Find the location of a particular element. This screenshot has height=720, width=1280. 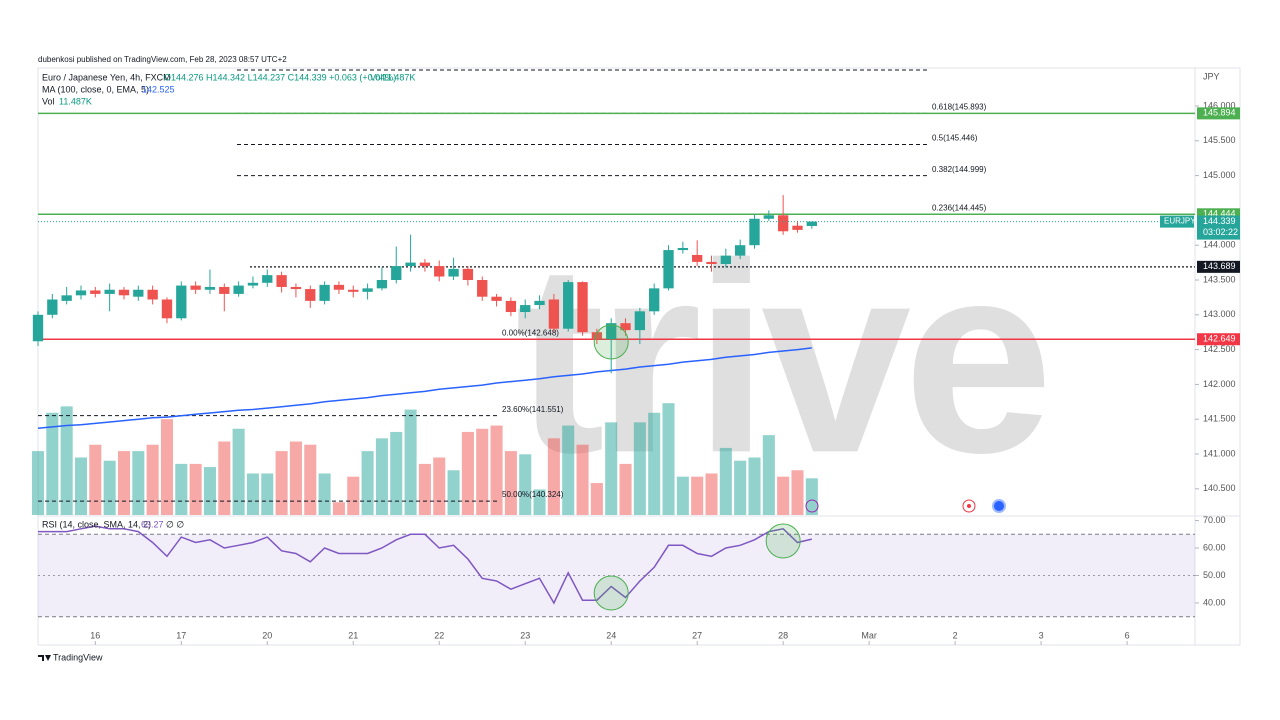

price-level-label: 142.649 is located at coordinates (1219, 339).